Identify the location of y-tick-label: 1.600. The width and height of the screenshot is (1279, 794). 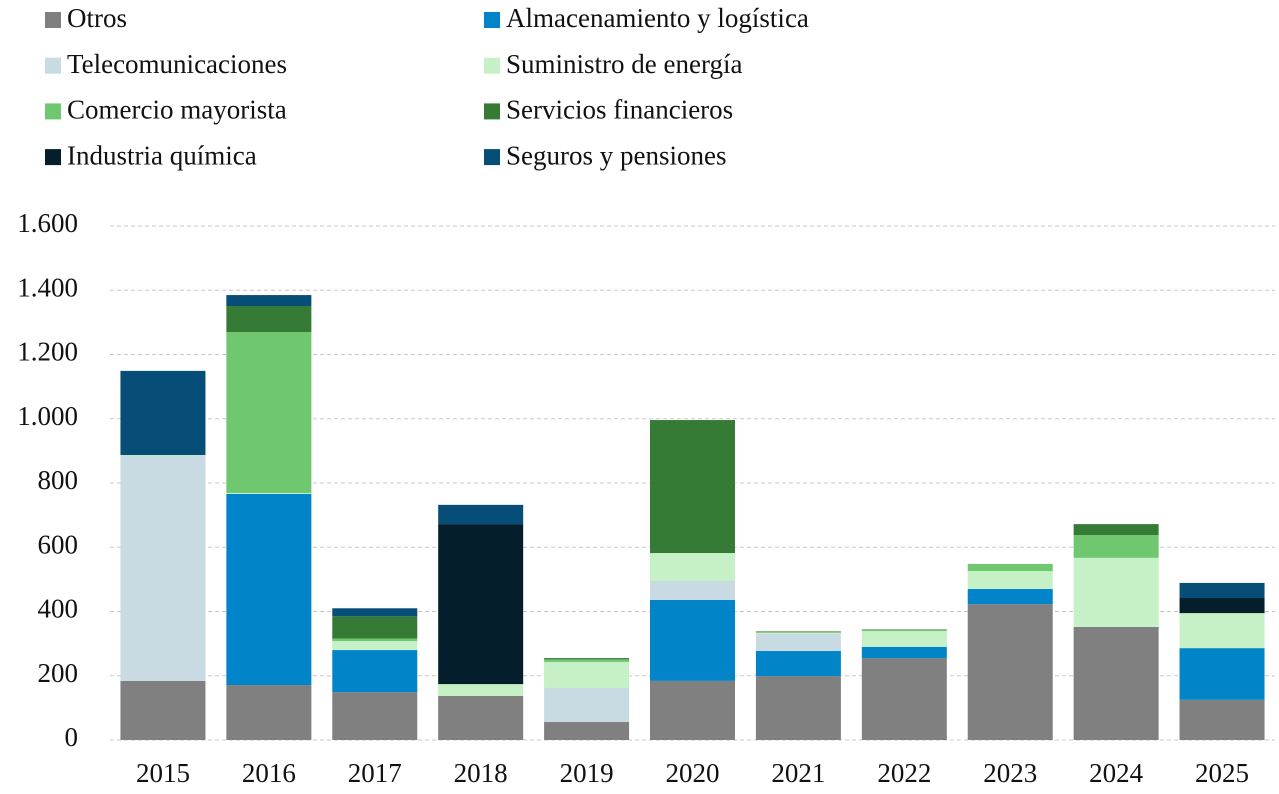
(47, 223).